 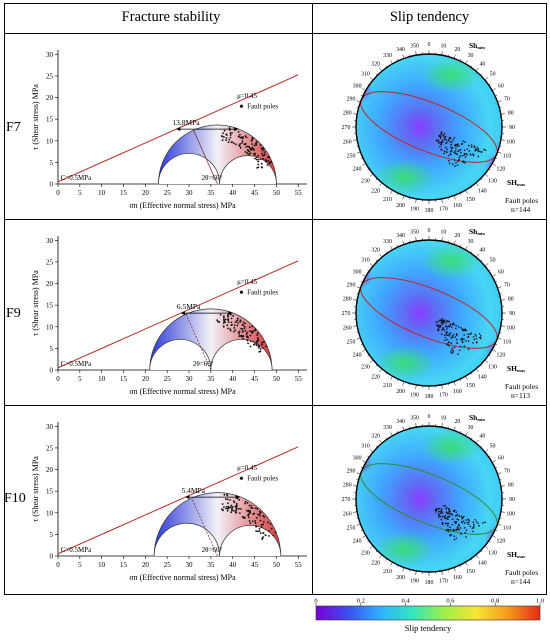 I want to click on azimuth-label: 70, so click(x=507, y=472).